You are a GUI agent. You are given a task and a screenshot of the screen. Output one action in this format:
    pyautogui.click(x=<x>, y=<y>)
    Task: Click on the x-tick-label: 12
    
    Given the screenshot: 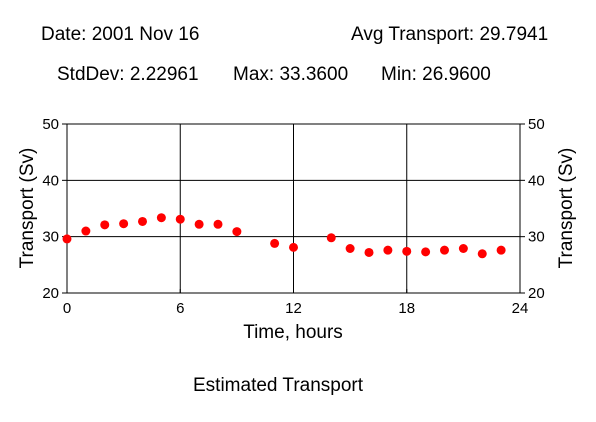 What is the action you would take?
    pyautogui.click(x=293, y=308)
    